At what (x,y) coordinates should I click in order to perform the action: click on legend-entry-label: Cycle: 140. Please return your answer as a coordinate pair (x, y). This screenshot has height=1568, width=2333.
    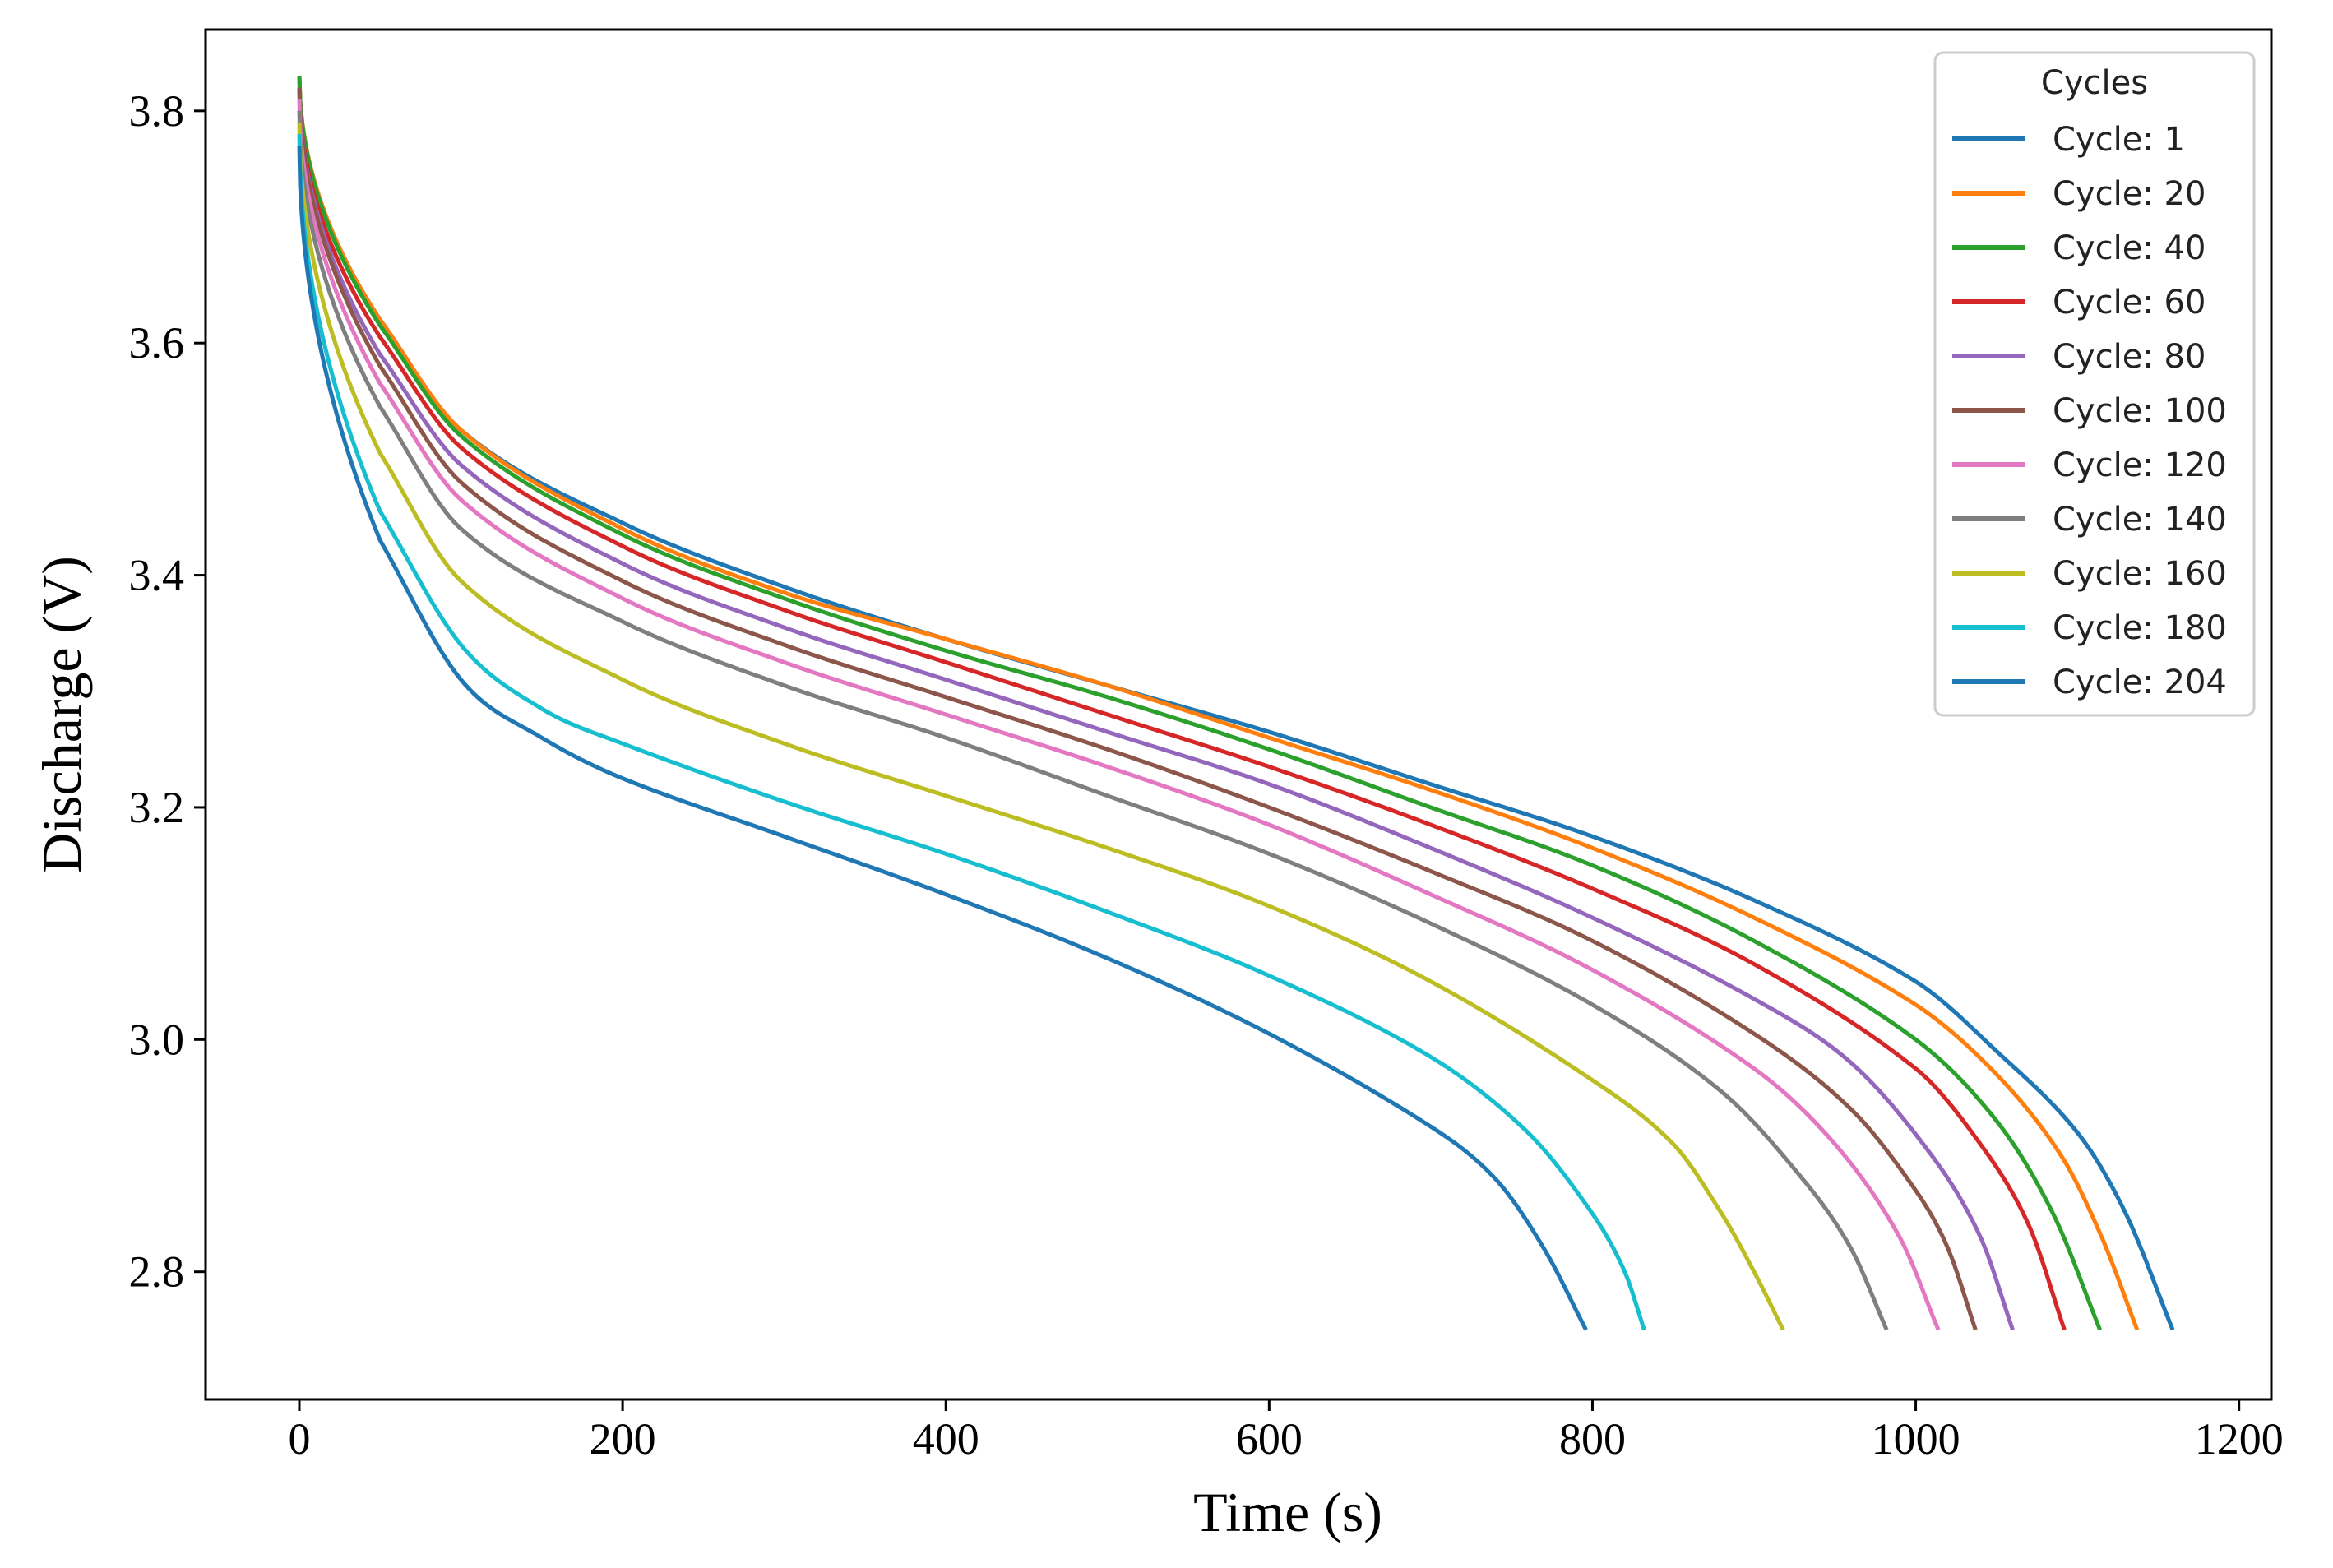
    Looking at the image, I should click on (2140, 520).